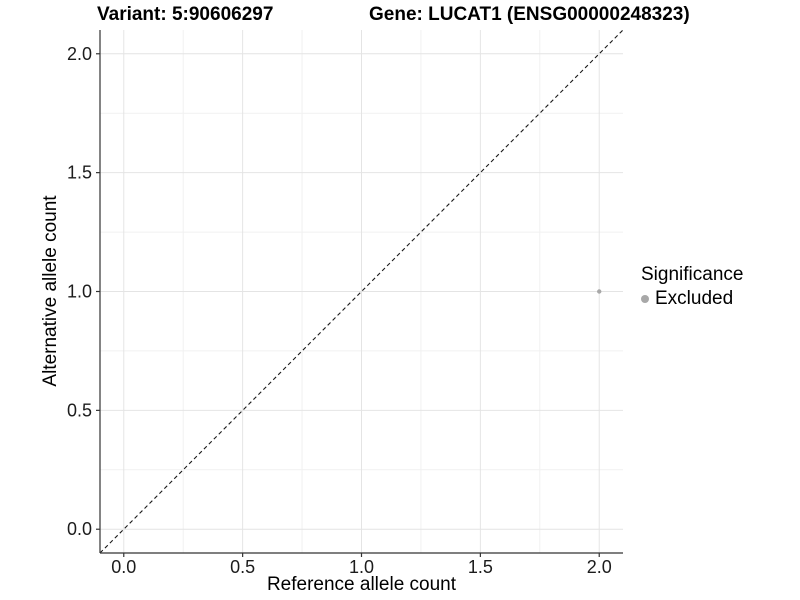  I want to click on legend-item-label: Excluded, so click(694, 298).